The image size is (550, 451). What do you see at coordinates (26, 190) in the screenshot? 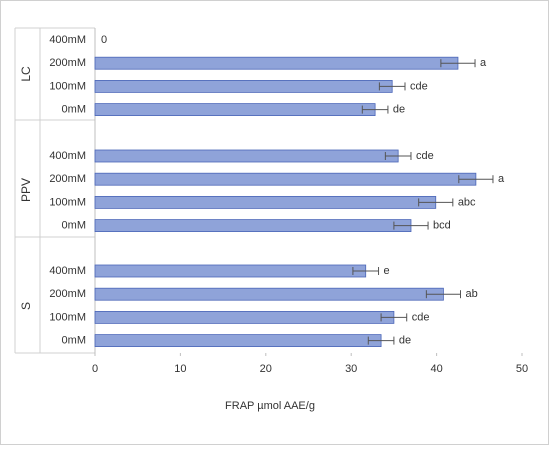
I see `group-label: PPV` at bounding box center [26, 190].